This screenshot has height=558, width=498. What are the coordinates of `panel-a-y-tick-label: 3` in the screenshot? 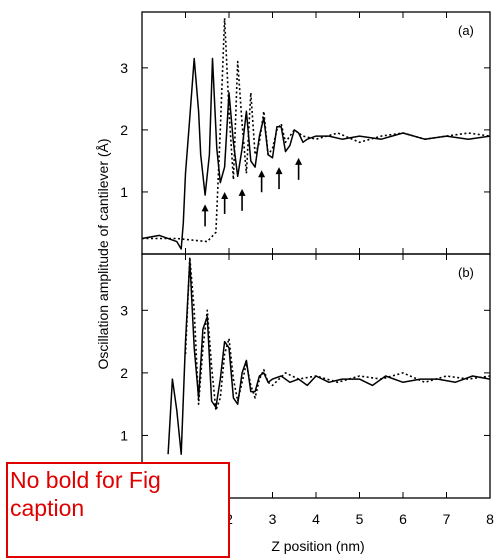 It's located at (124, 68).